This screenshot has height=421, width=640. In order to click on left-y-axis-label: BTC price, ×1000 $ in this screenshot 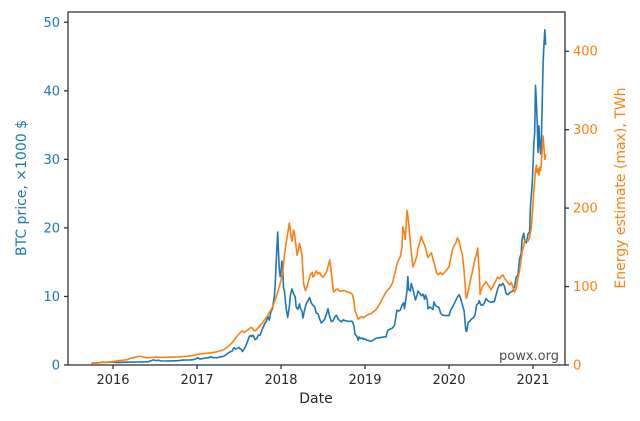, I will do `click(22, 188)`.